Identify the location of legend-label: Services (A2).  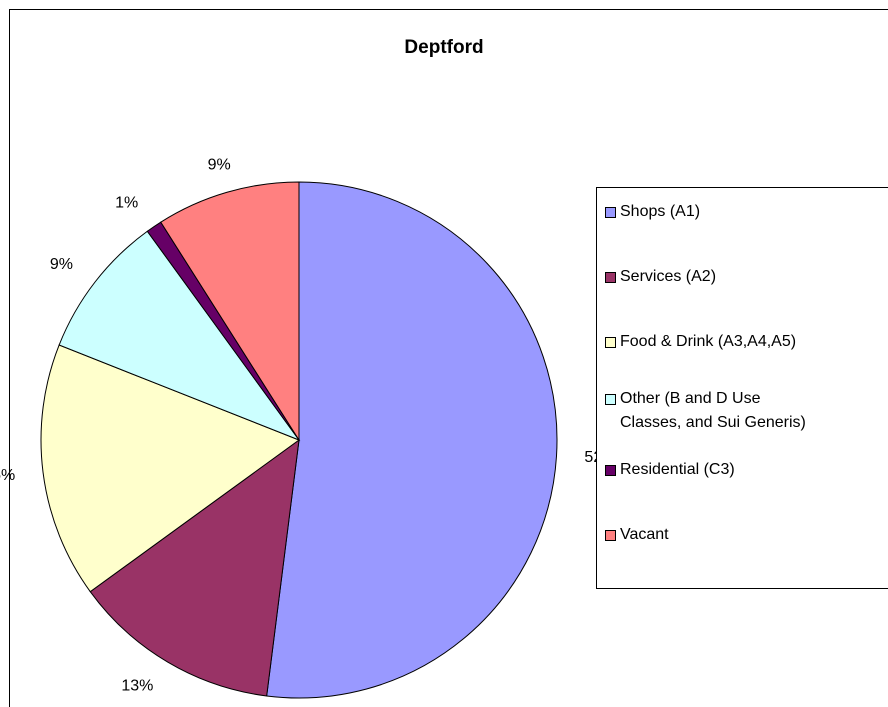
(668, 276).